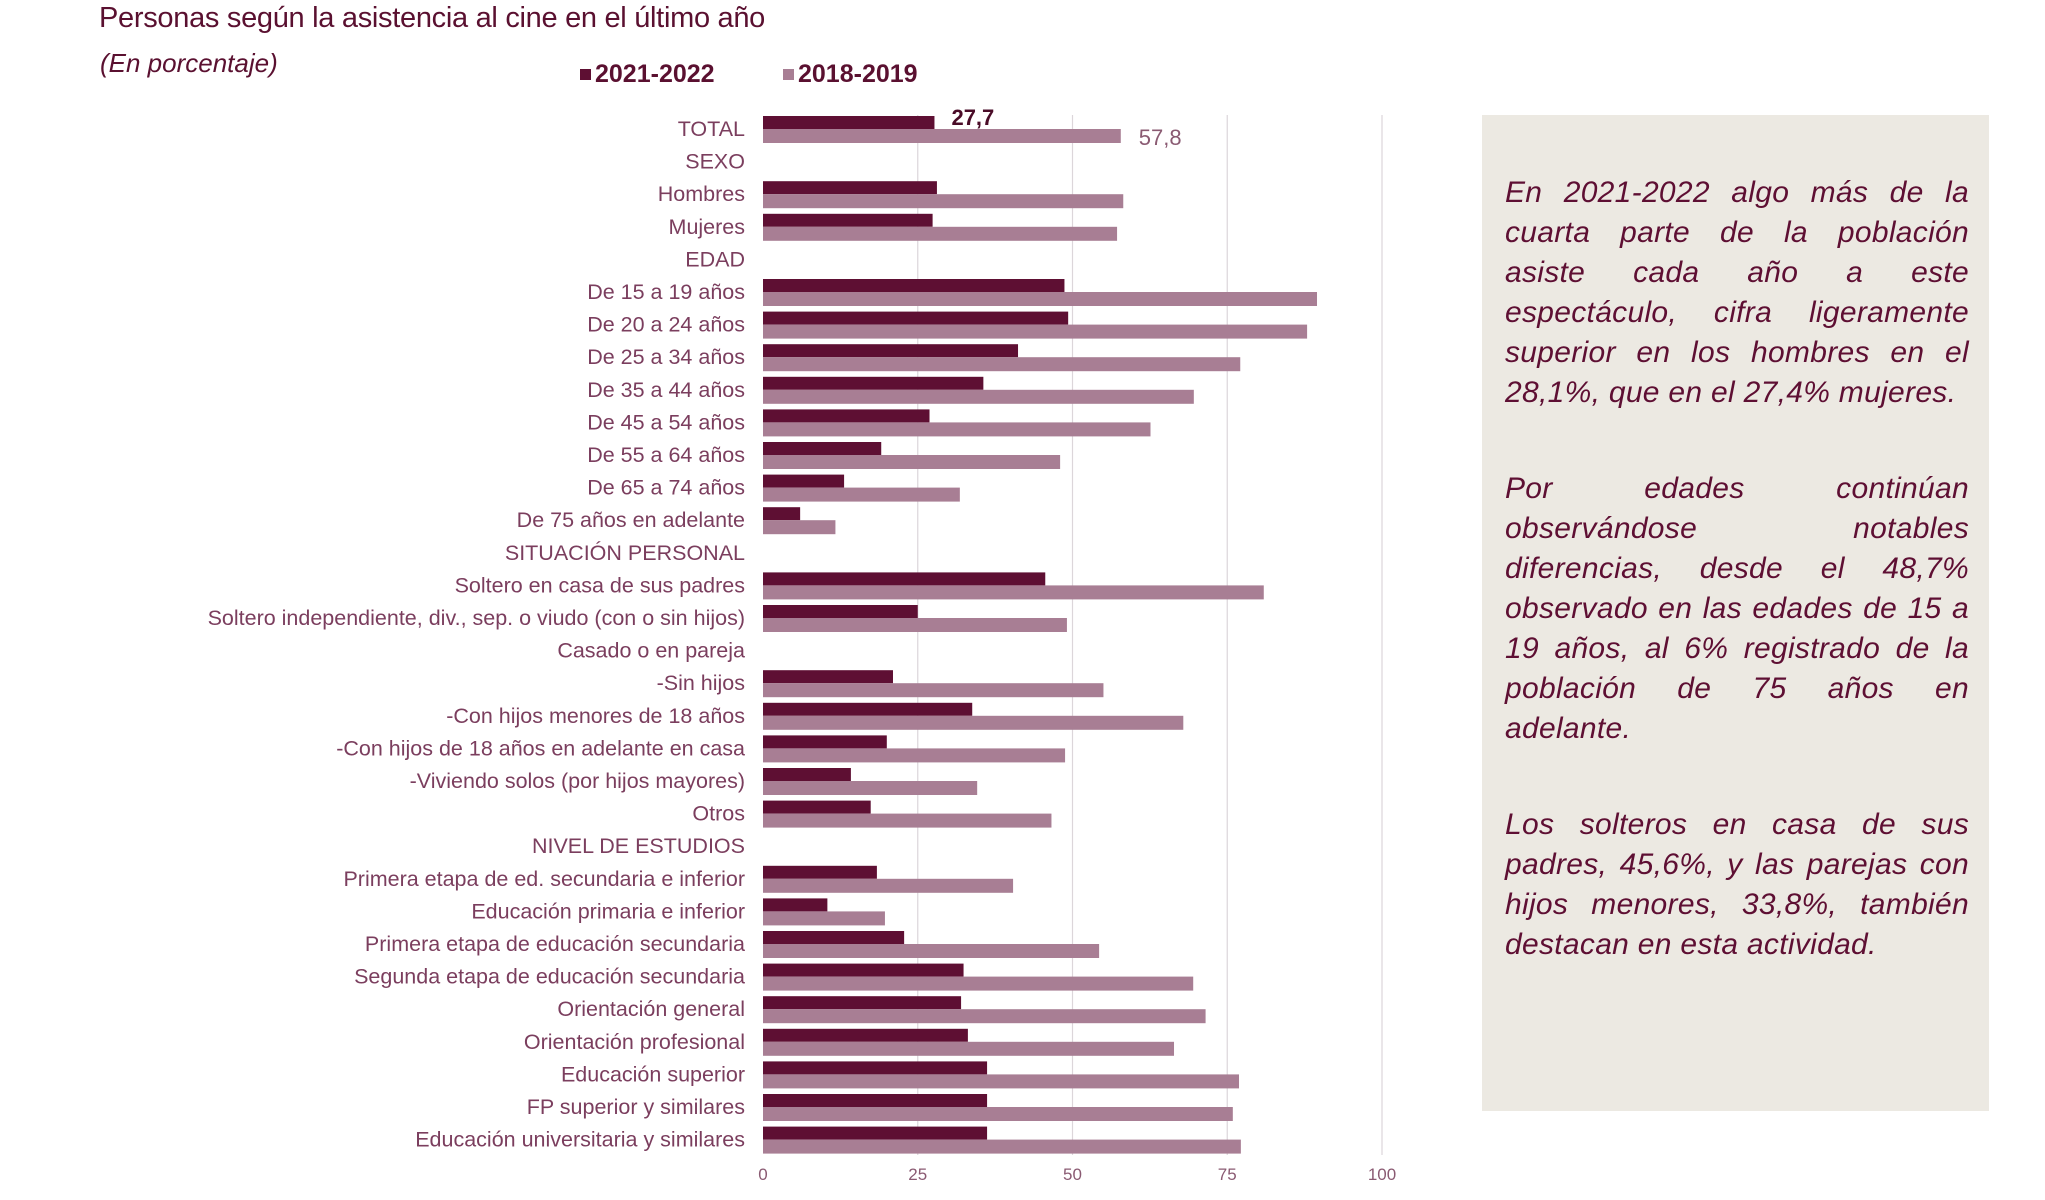 The height and width of the screenshot is (1200, 2045). Describe the element at coordinates (625, 552) in the screenshot. I see `category-label: SITUACIÓN PERSONAL` at that location.